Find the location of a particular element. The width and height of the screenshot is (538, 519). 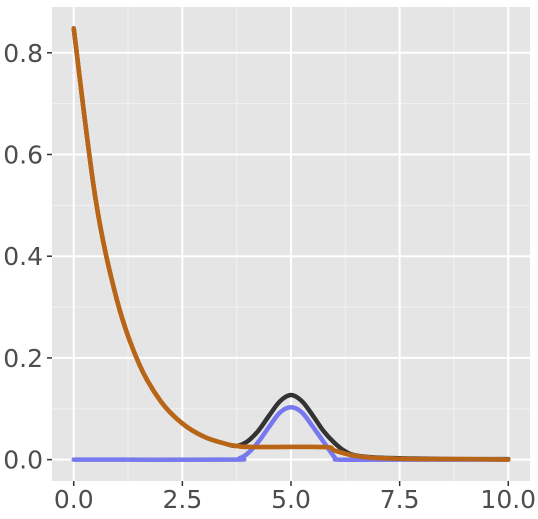

x-tick-label: 0.0 is located at coordinates (74, 499).